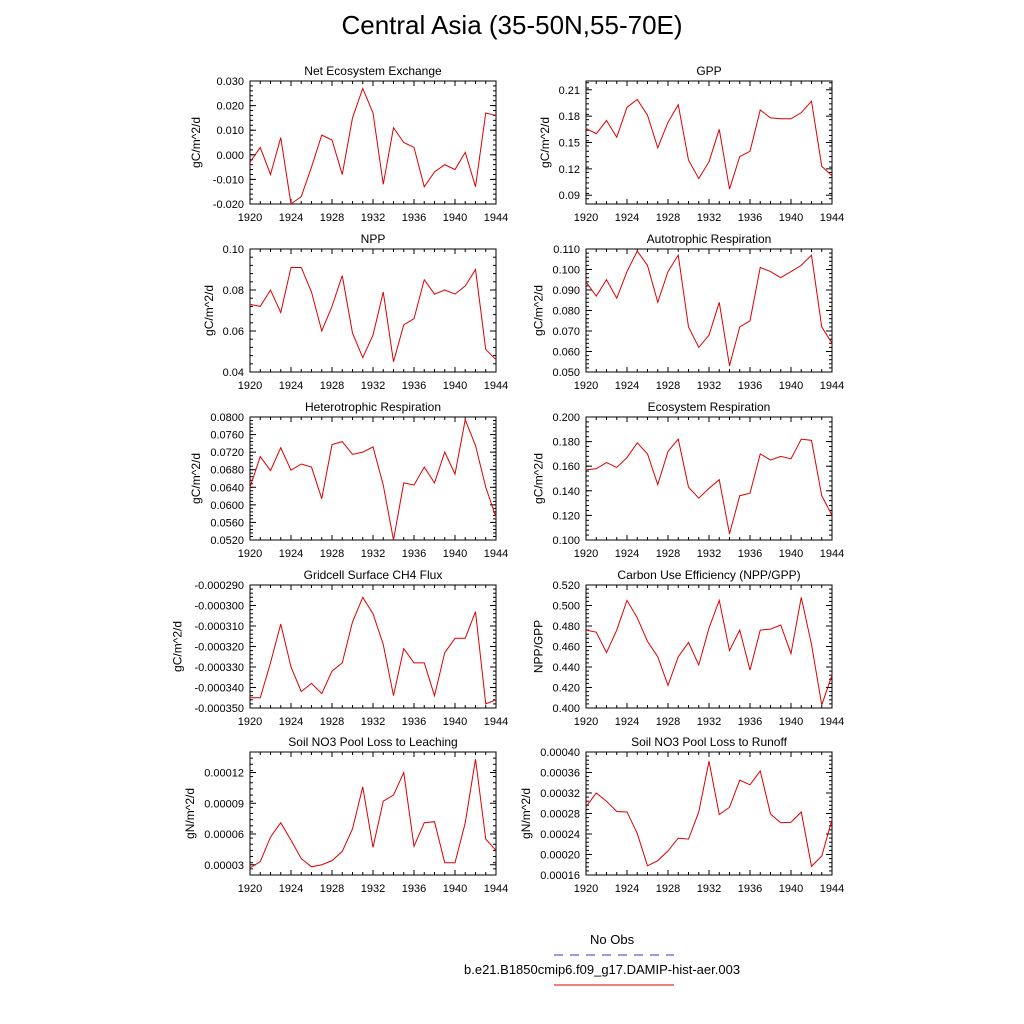 Image resolution: width=1024 pixels, height=1024 pixels. Describe the element at coordinates (233, 373) in the screenshot. I see `y-tick-label: 0.04` at that location.